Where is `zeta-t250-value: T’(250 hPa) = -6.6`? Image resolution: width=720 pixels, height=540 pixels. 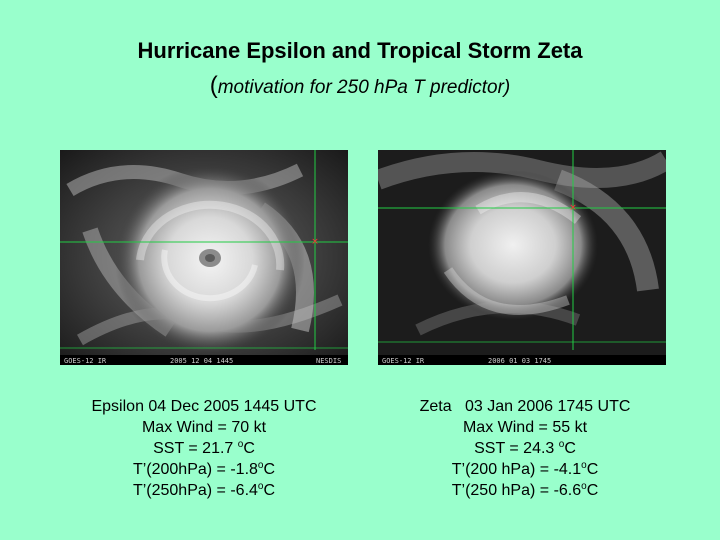 zeta-t250-value: T’(250 hPa) = -6.6 is located at coordinates (516, 490).